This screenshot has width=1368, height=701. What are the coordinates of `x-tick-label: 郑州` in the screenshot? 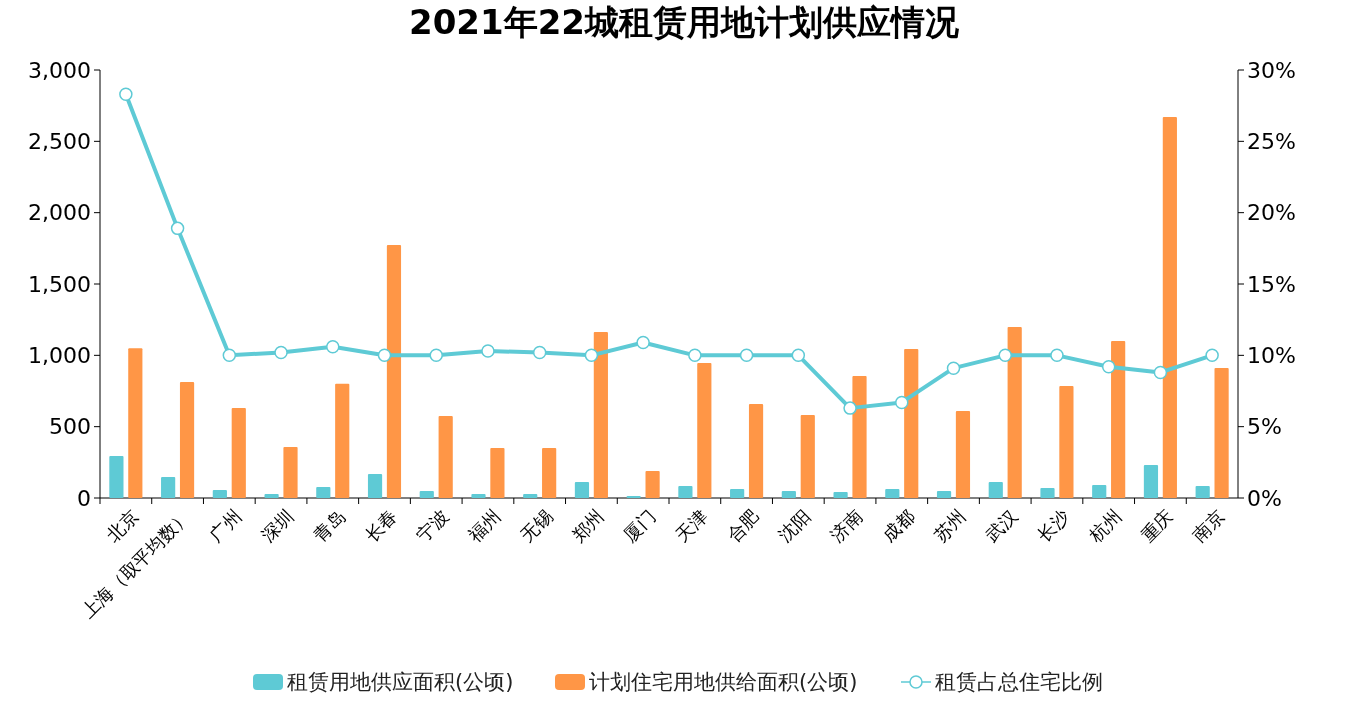 It's located at (587, 525).